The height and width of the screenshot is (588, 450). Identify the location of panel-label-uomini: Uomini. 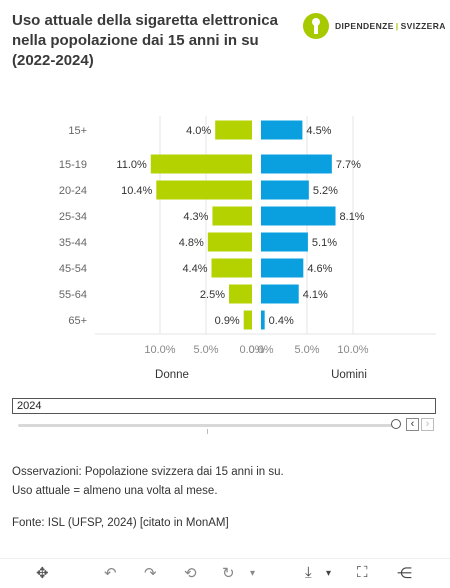
(349, 375).